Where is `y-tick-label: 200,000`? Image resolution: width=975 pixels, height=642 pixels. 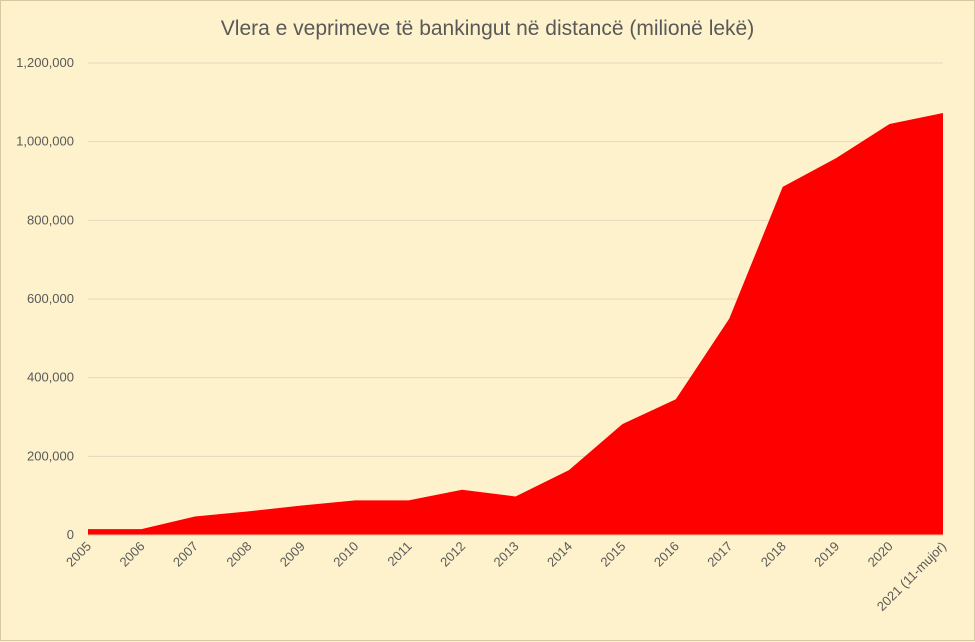 y-tick-label: 200,000 is located at coordinates (50, 455).